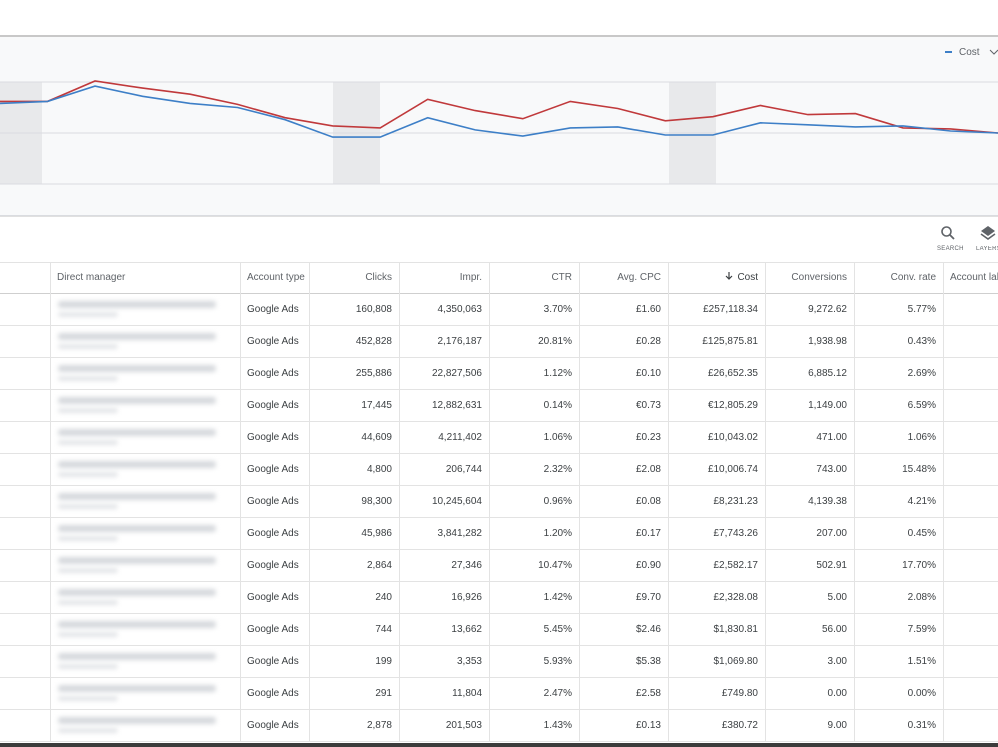 This screenshot has height=747, width=998. Describe the element at coordinates (470, 277) in the screenshot. I see `column-header: Impr.` at that location.